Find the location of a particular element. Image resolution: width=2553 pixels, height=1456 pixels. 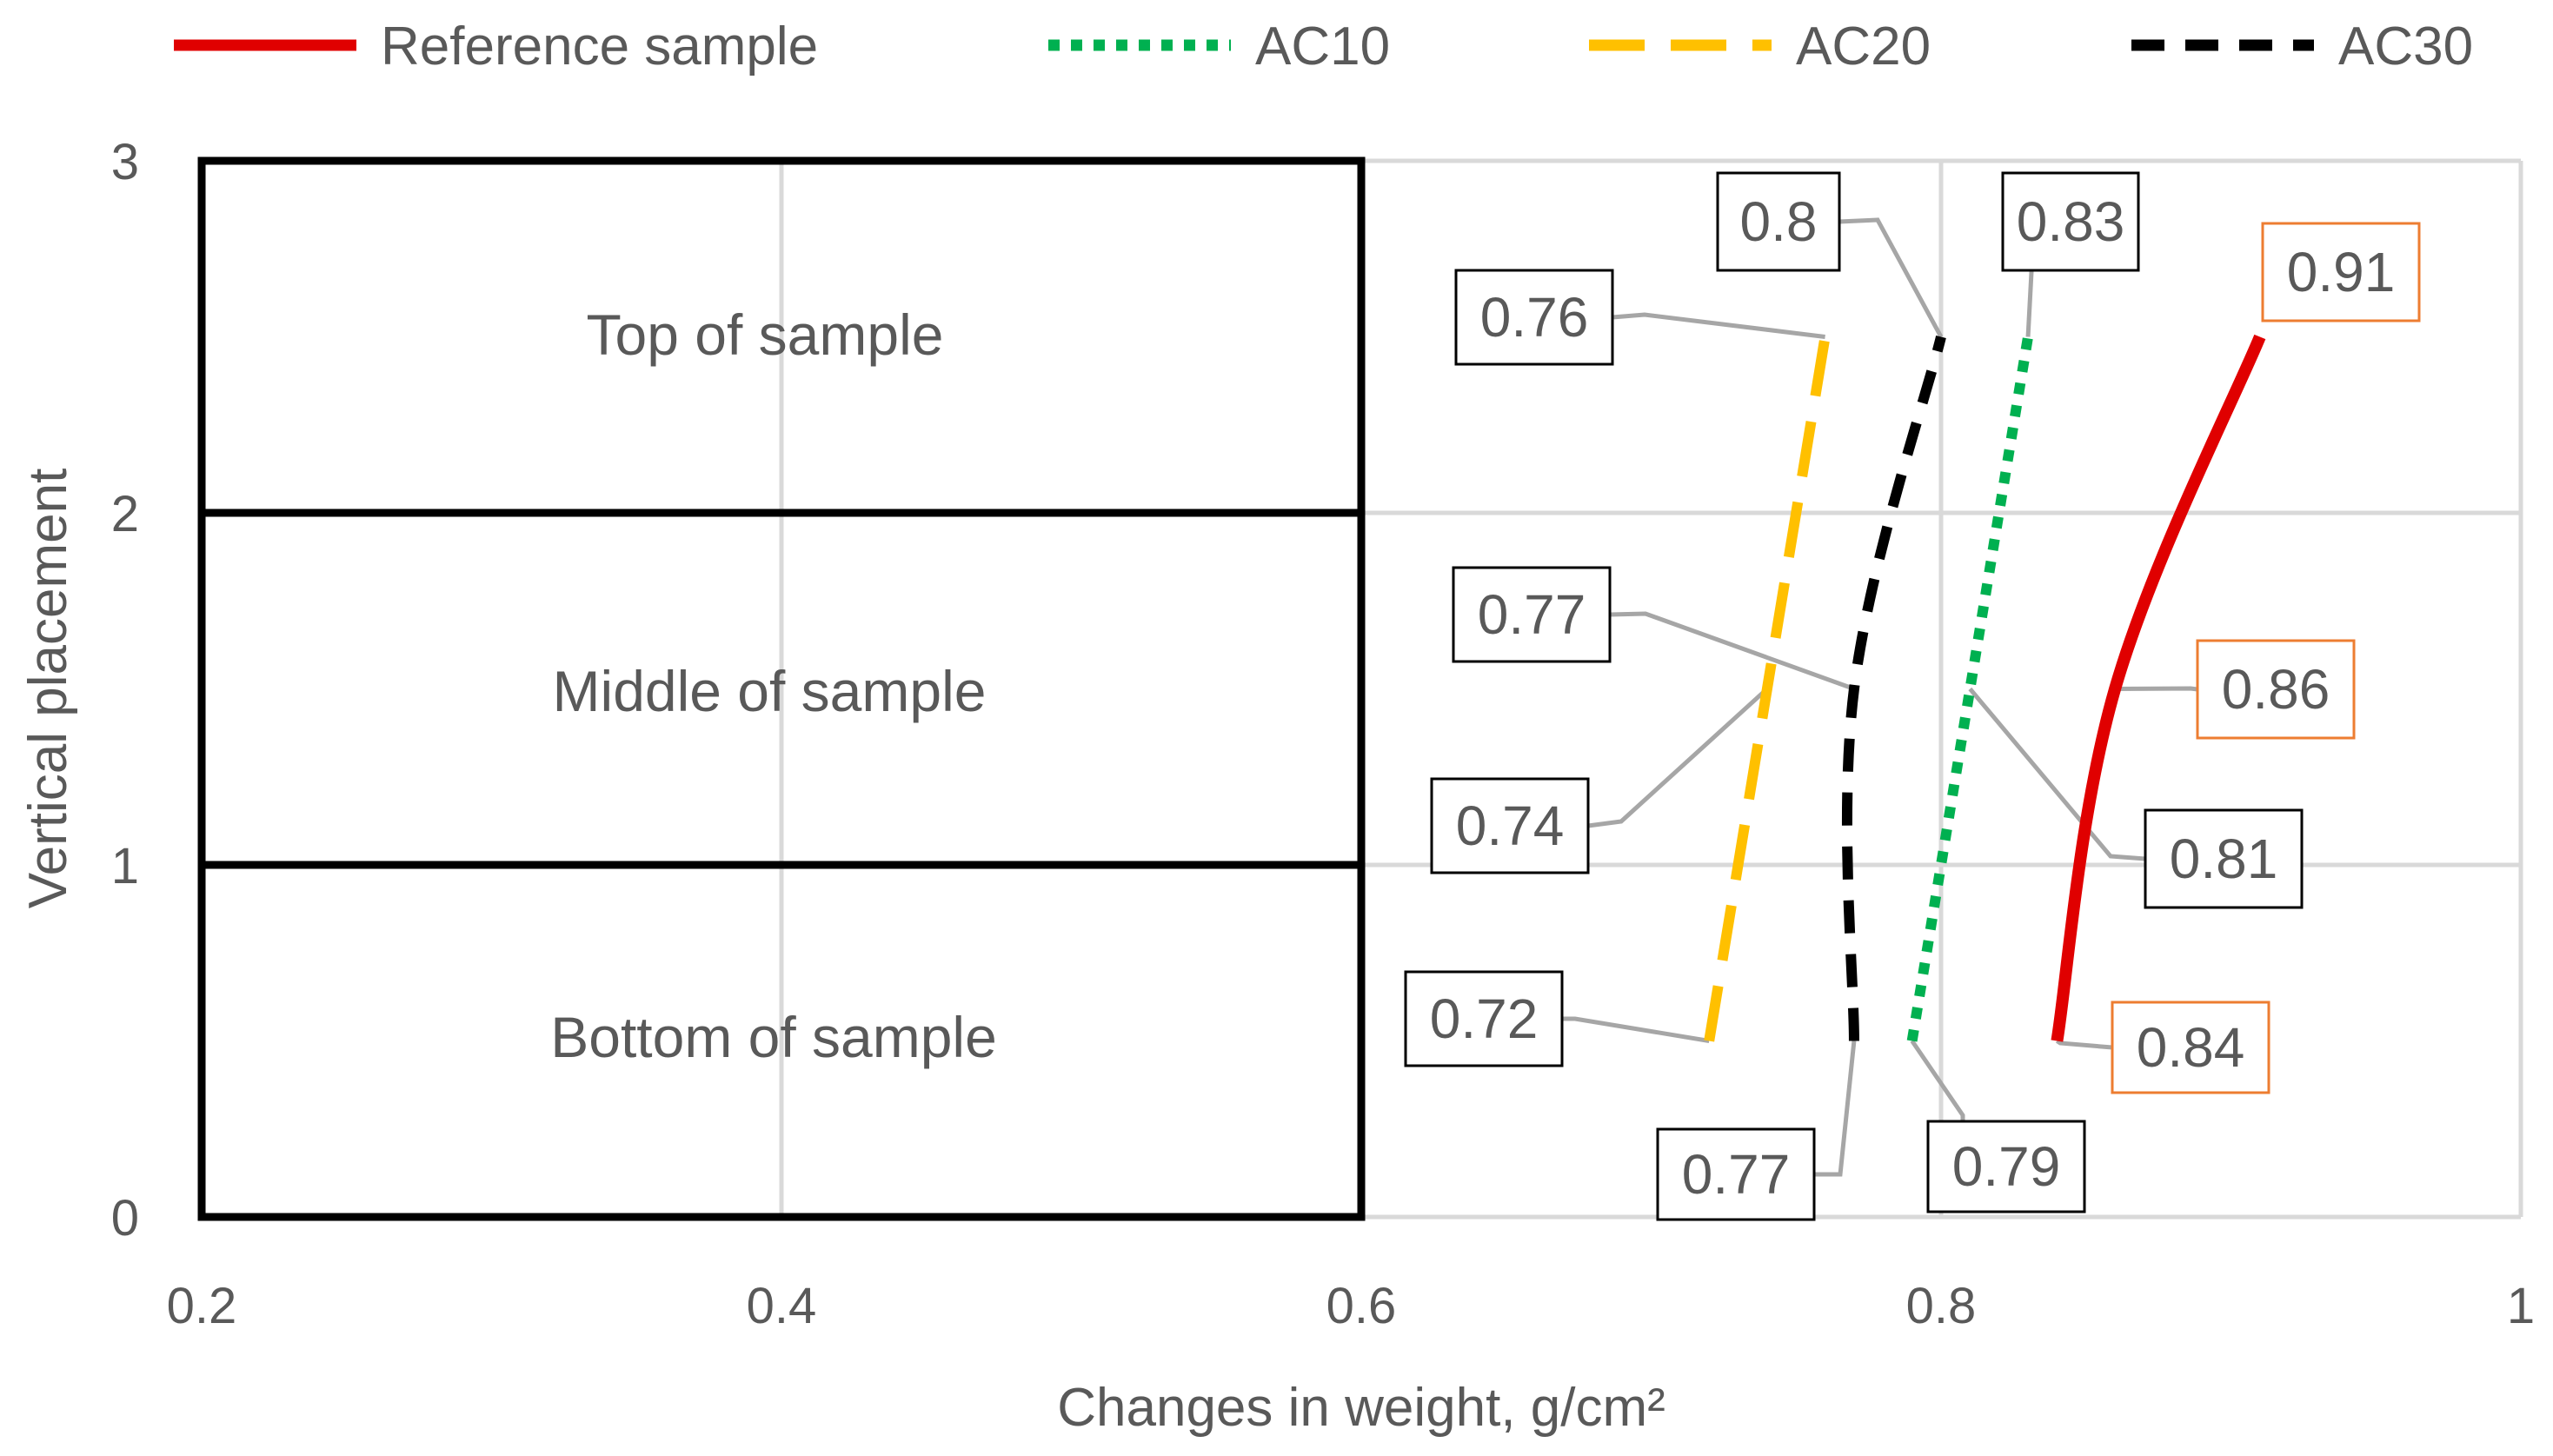

data-label-value: 0.72 is located at coordinates (1484, 1018).